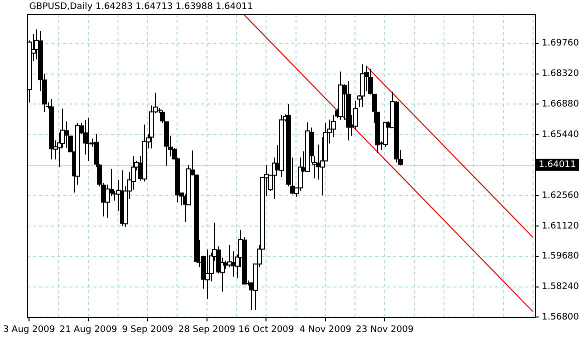  What do you see at coordinates (266, 329) in the screenshot?
I see `x-tick-label: 16 Oct 2009` at bounding box center [266, 329].